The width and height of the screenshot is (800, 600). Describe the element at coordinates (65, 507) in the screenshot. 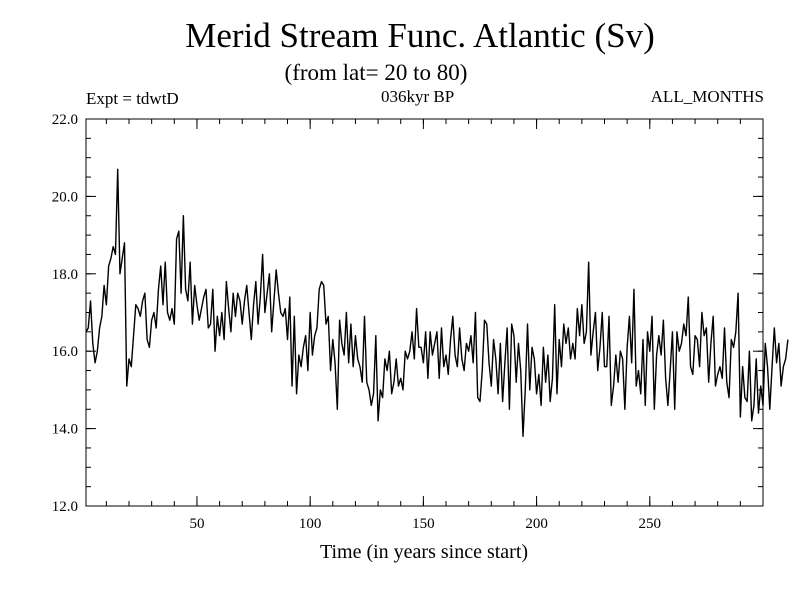

I see `y-tick-label: 12.0` at that location.